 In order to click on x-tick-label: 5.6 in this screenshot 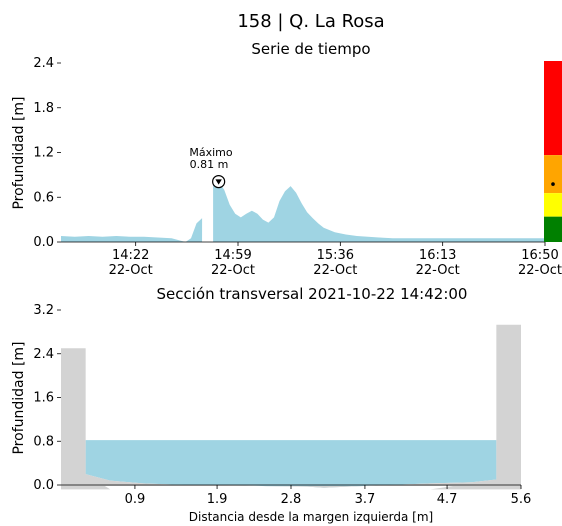, I will do `click(521, 499)`.